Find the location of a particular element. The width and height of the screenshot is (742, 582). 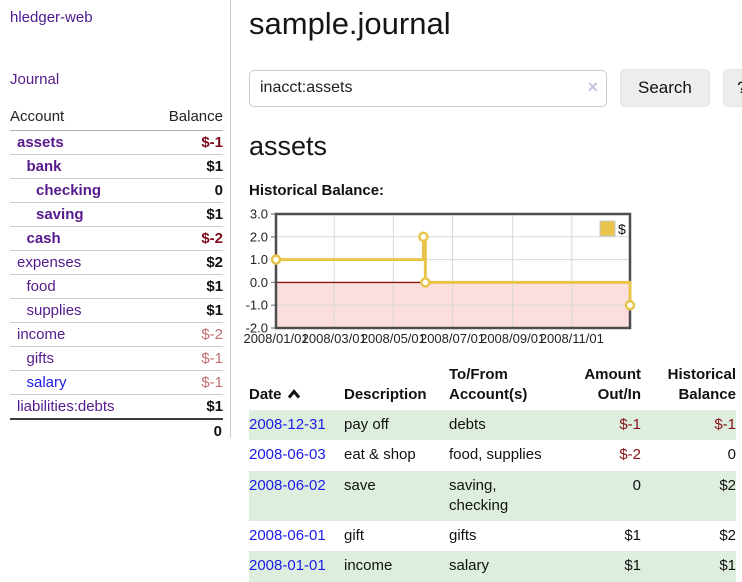

register-description: save is located at coordinates (360, 485).